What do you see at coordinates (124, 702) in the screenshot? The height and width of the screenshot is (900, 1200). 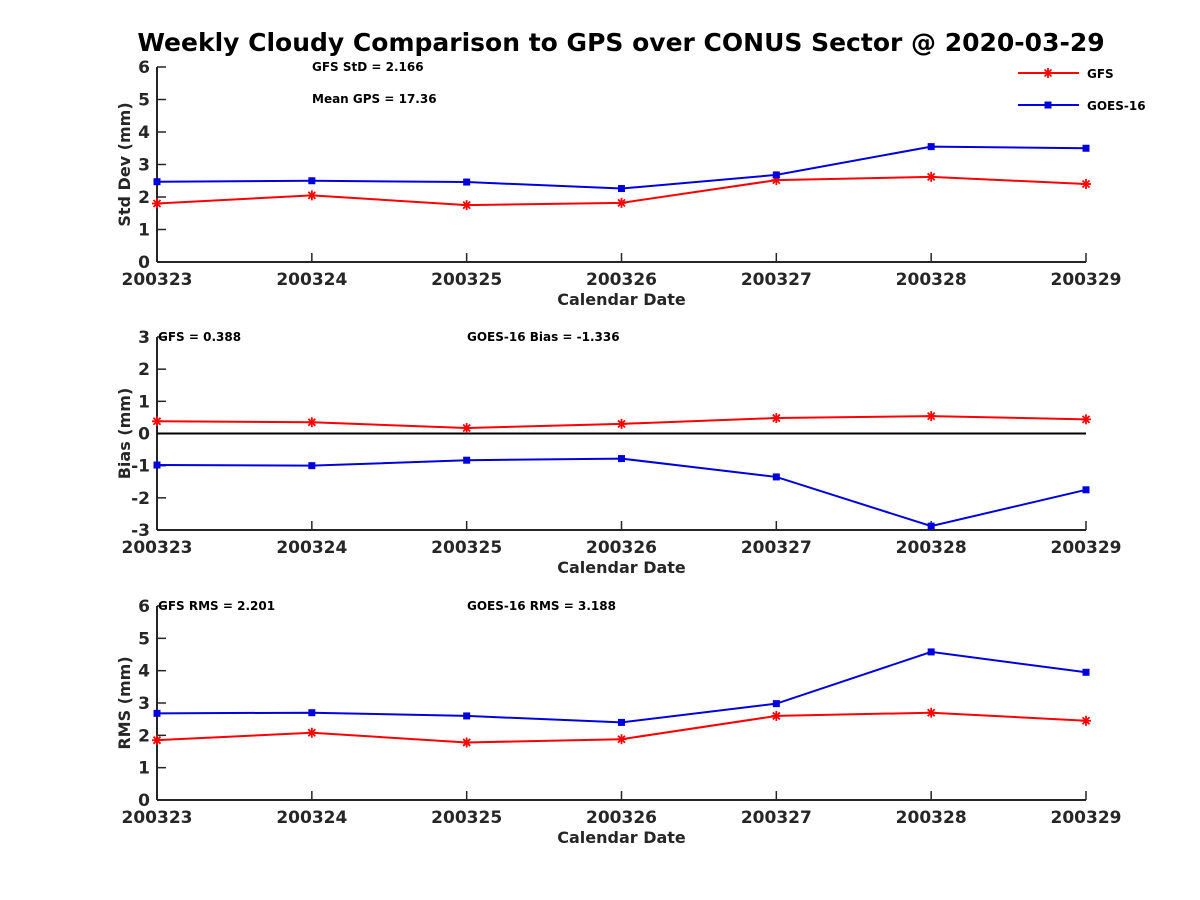 I see `y-axis-label: RMS (mm)` at bounding box center [124, 702].